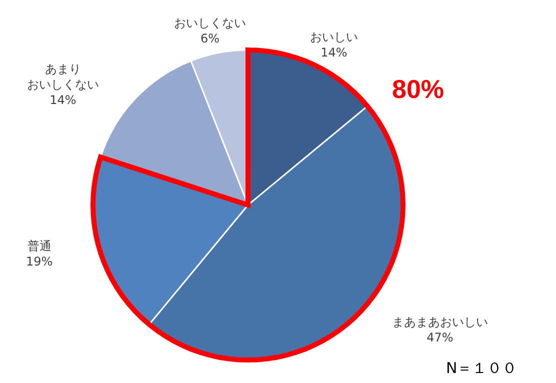  Describe the element at coordinates (418, 89) in the screenshot. I see `text: 80%` at that location.